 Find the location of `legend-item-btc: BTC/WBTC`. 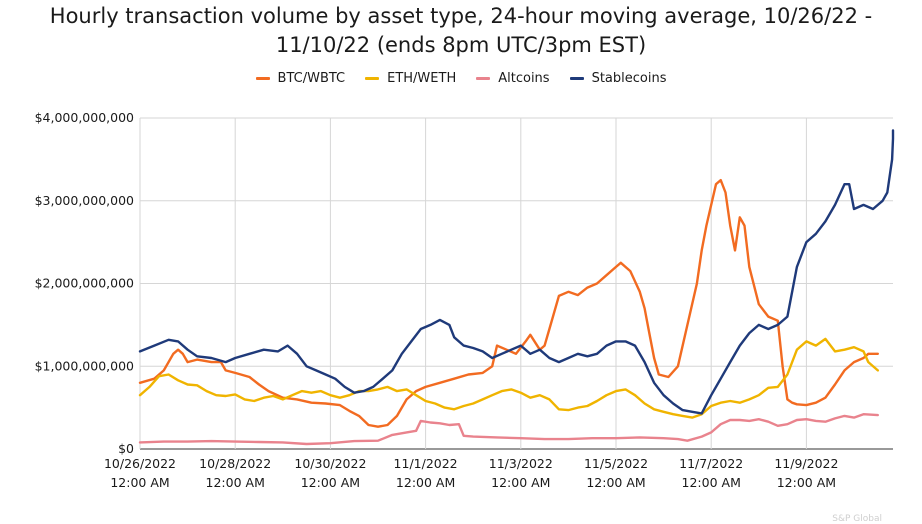

legend-item-btc: BTC/WBTC is located at coordinates (300, 78).